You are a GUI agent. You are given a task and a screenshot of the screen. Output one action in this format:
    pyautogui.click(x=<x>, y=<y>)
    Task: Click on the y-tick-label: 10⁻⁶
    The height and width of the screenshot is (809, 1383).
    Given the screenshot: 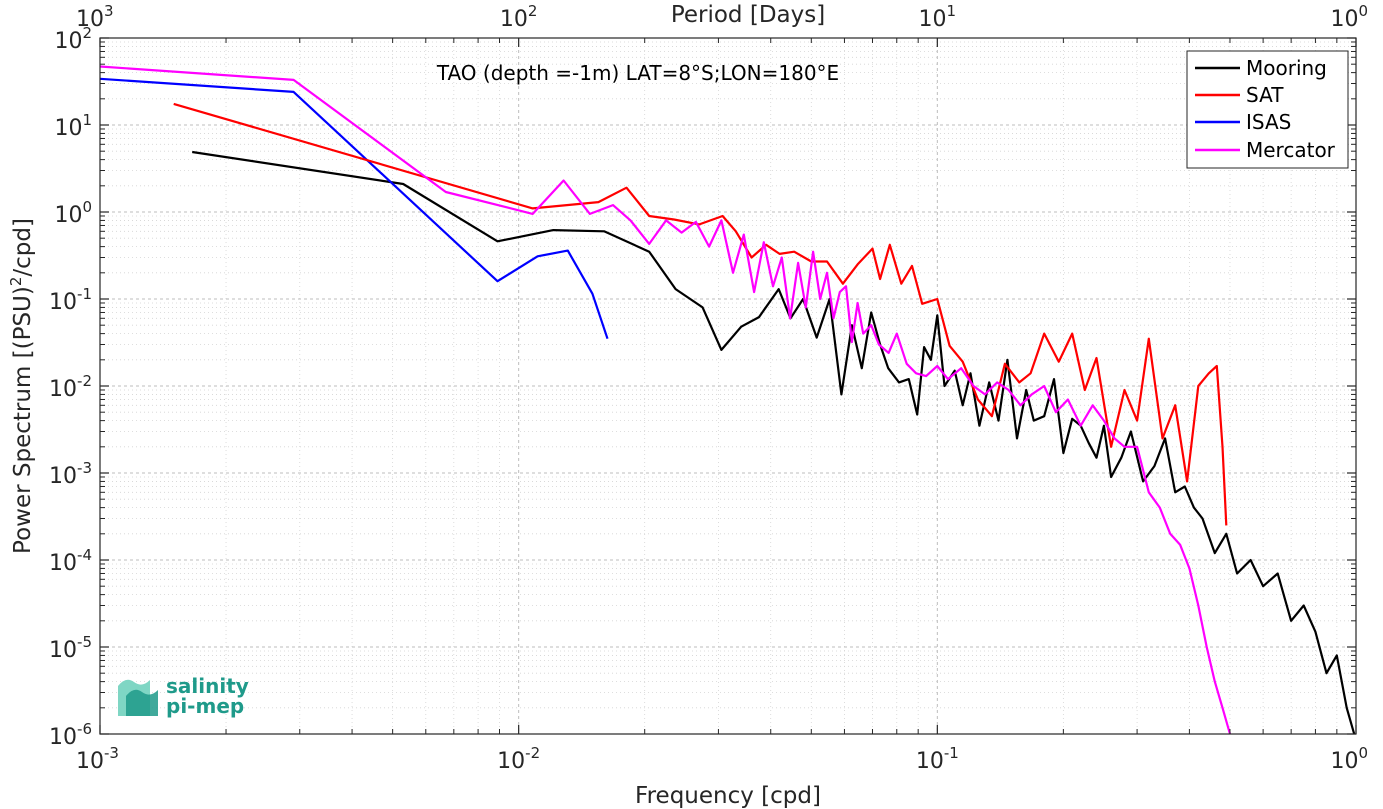 What is the action you would take?
    pyautogui.click(x=70, y=735)
    